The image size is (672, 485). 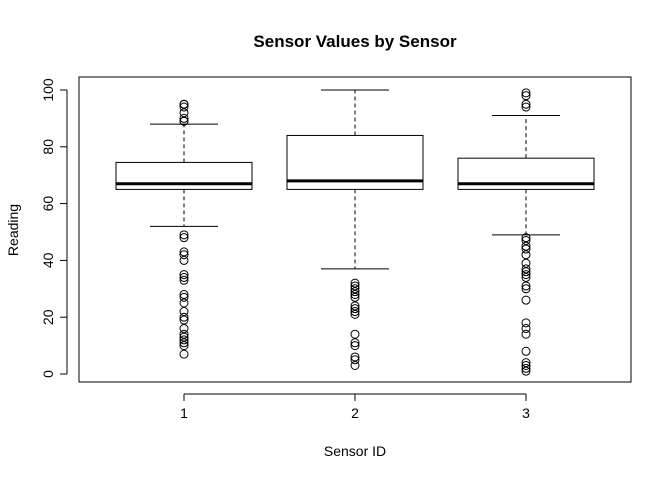 What do you see at coordinates (13, 230) in the screenshot?
I see `y-axis-label: Reading` at bounding box center [13, 230].